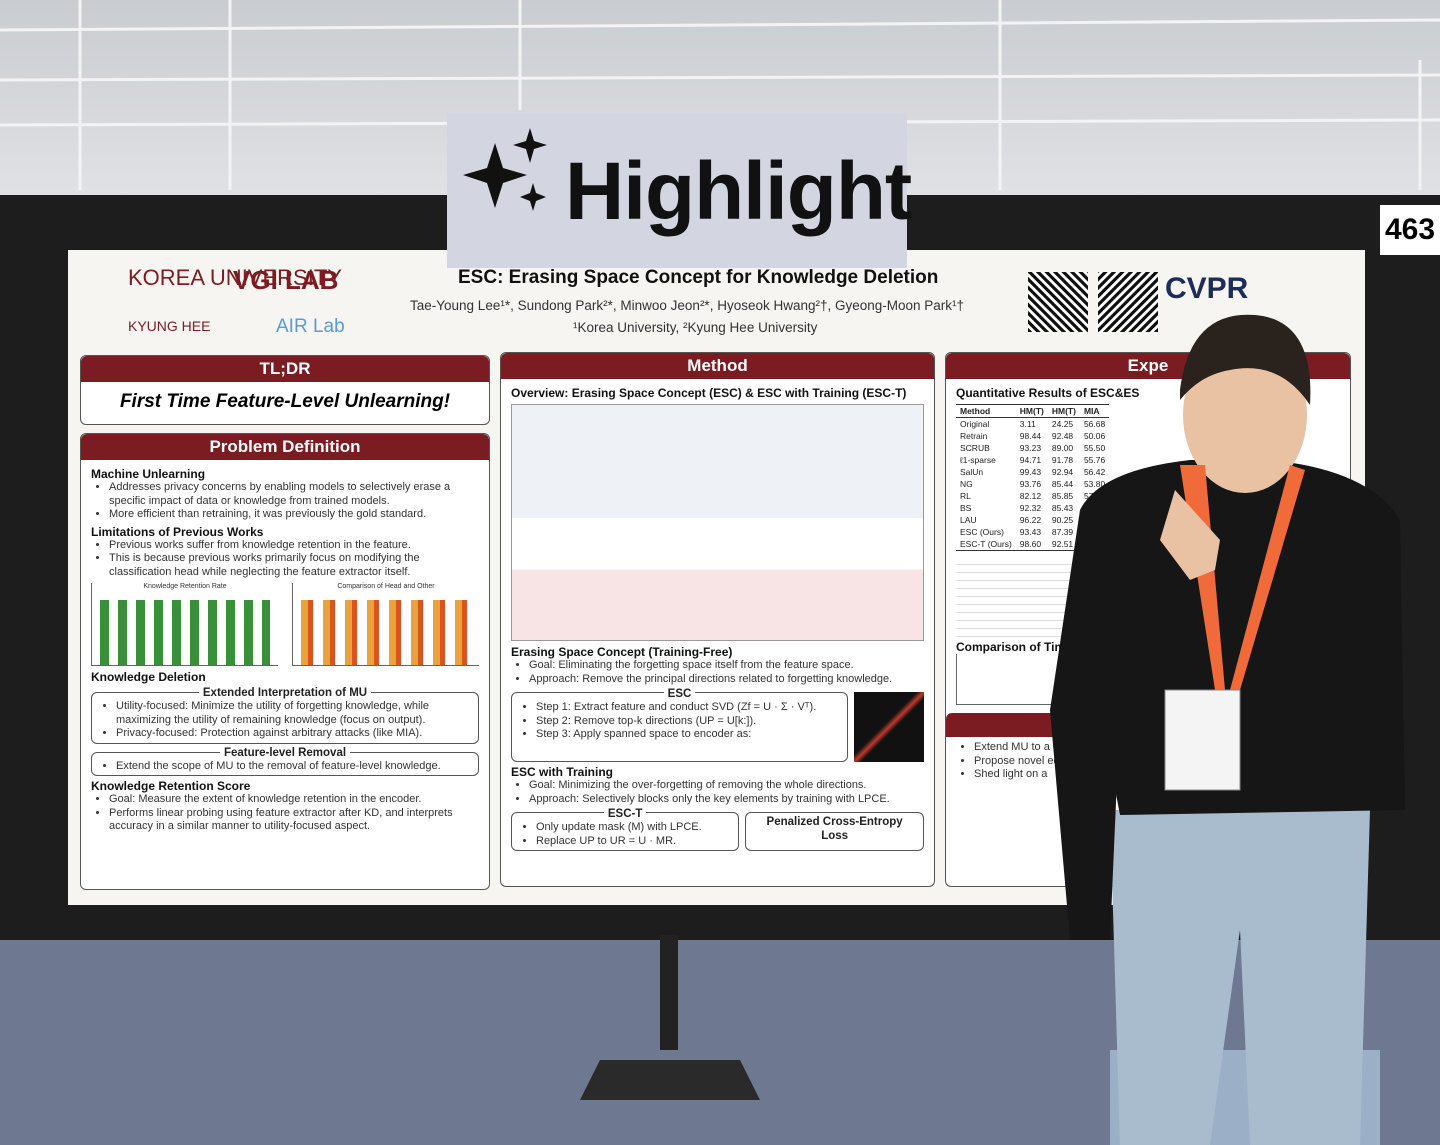  Describe the element at coordinates (1245, 415) in the screenshot. I see `face` at that location.